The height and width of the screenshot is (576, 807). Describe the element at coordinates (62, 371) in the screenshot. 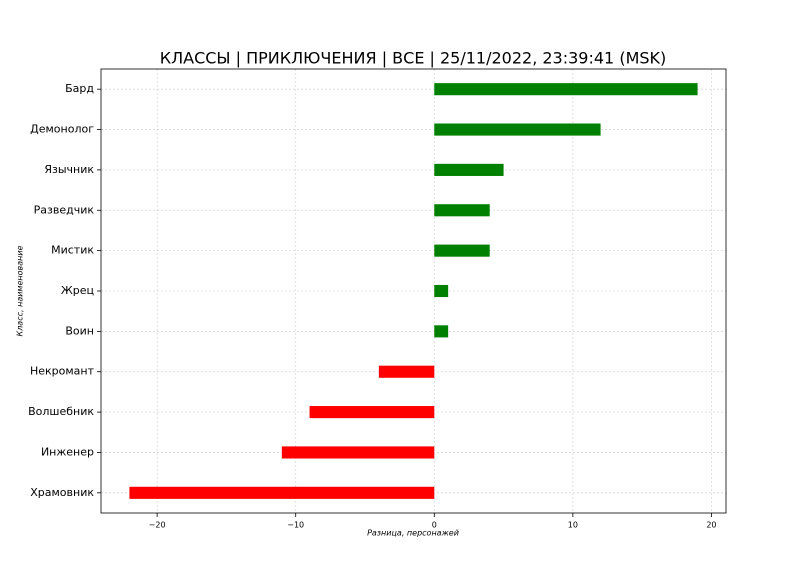

I see `y-tick-label: Некромант` at that location.